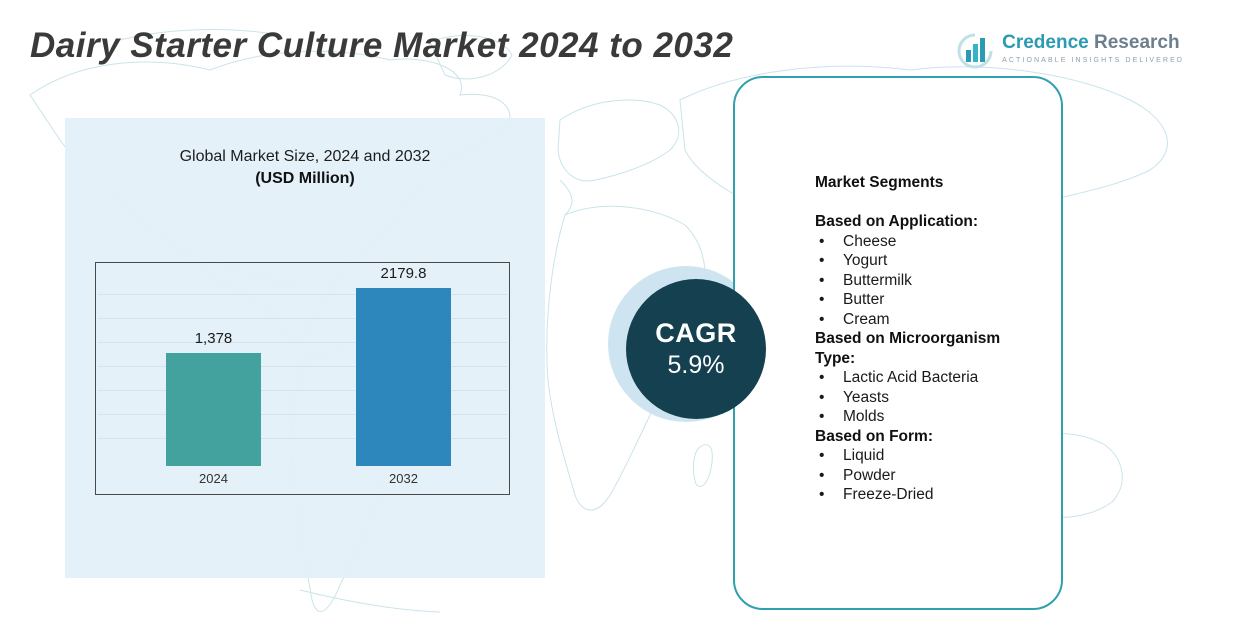 This screenshot has width=1242, height=635. I want to click on cagr-value: 5.9%, so click(696, 365).